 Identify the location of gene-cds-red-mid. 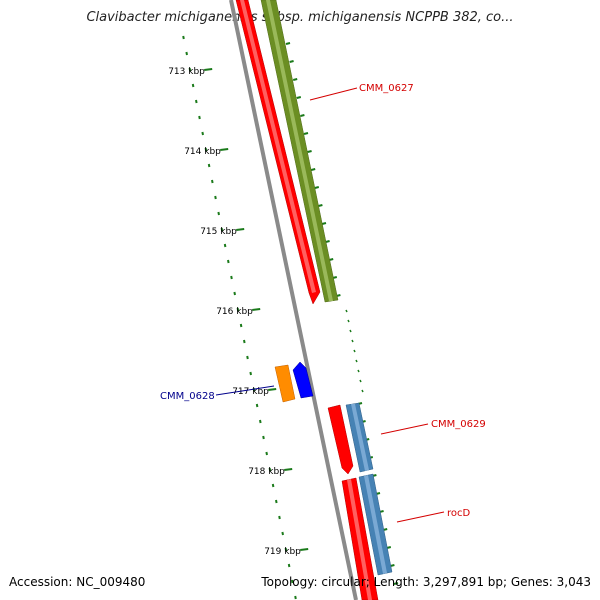
(340, 439).